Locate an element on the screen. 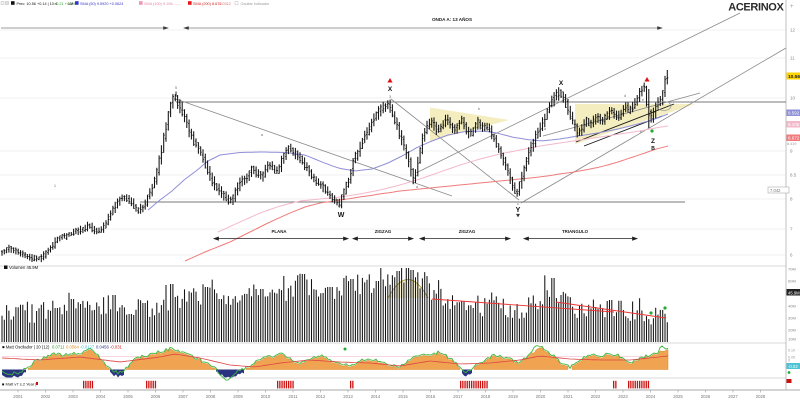 The width and height of the screenshot is (800, 407). svg-text: 2025 is located at coordinates (678, 396).